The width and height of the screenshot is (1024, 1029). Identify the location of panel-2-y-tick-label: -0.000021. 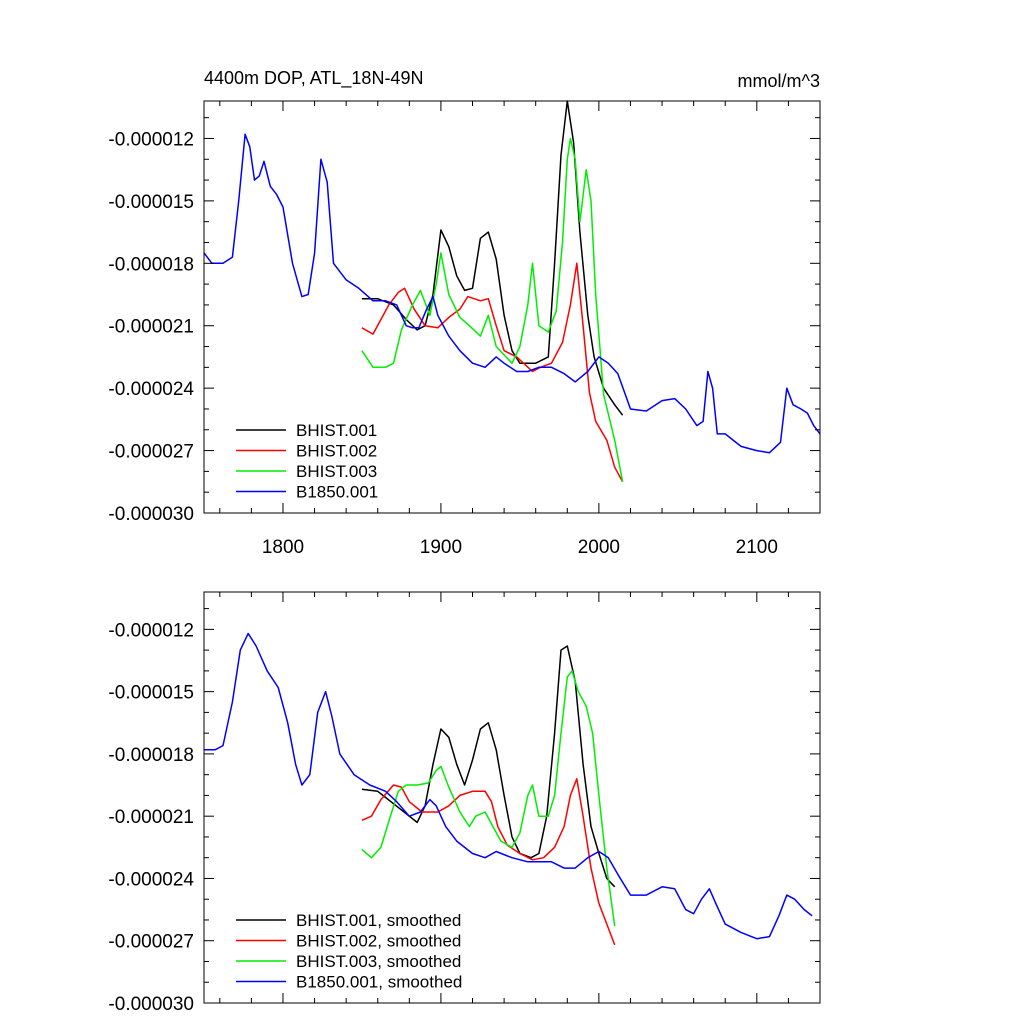
(151, 817).